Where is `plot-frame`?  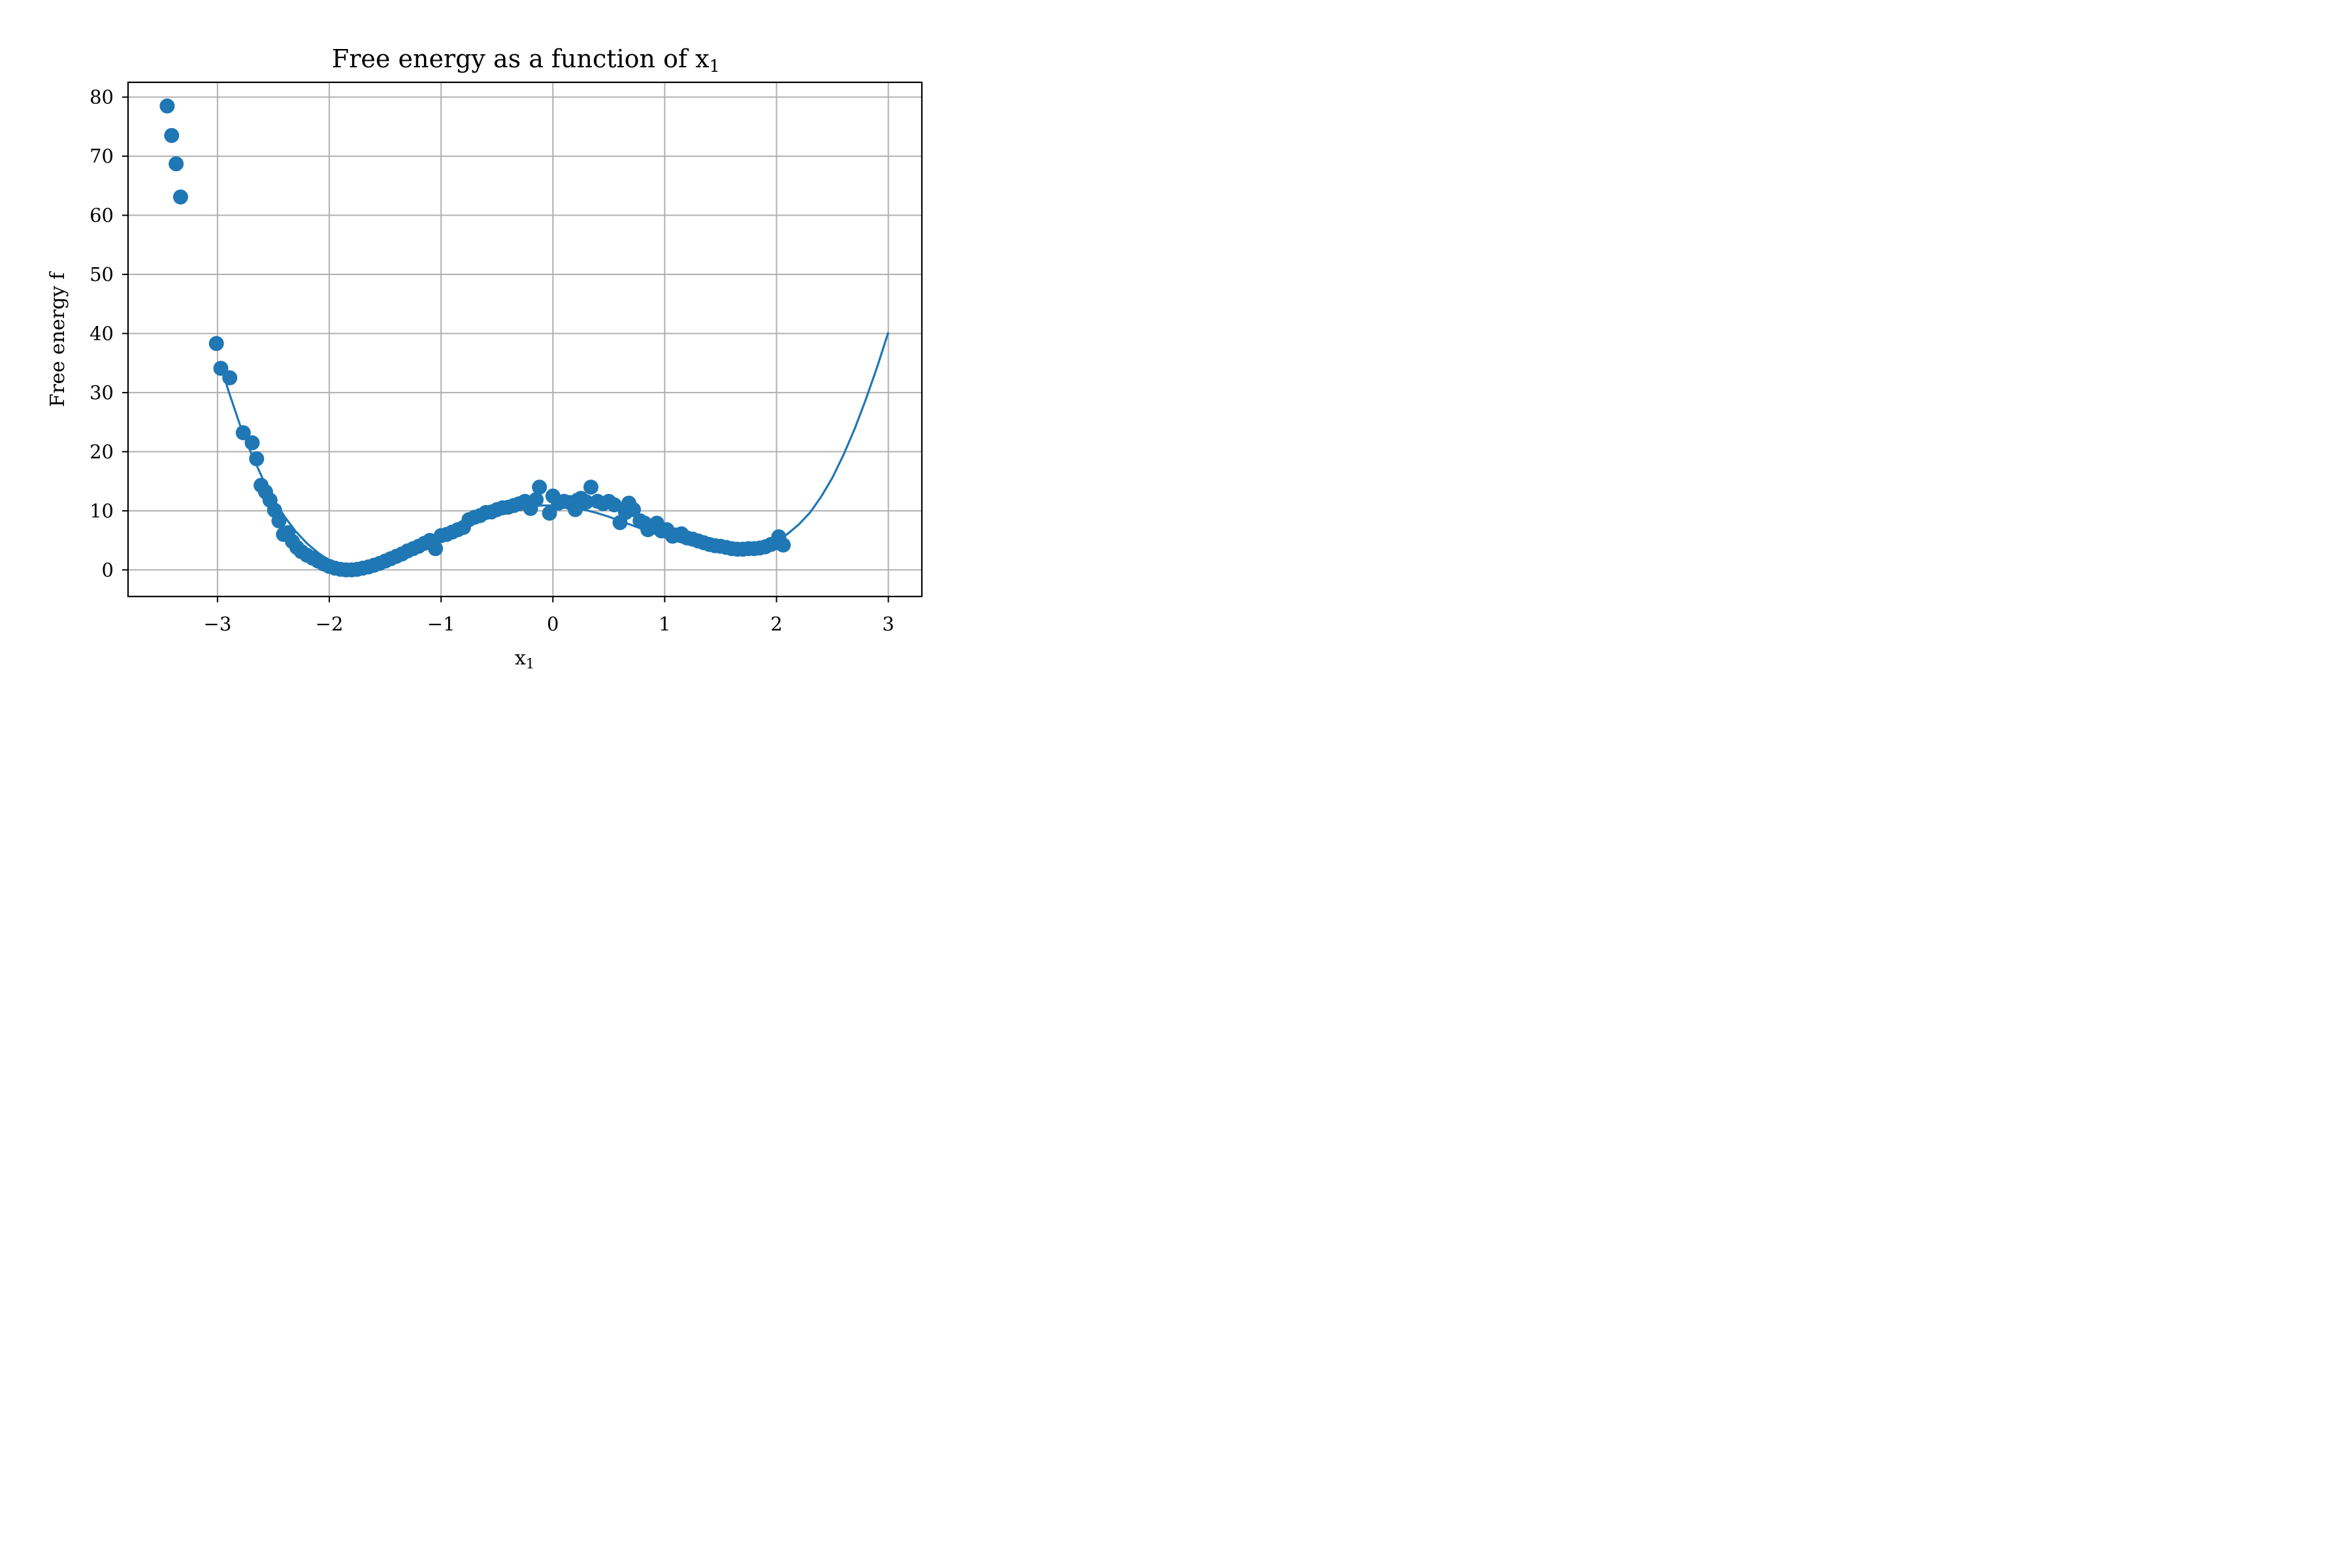
plot-frame is located at coordinates (525, 339).